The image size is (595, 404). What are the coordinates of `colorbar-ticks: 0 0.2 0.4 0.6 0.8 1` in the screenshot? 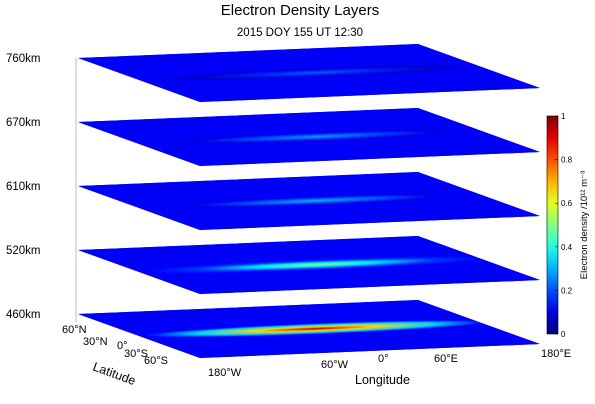 It's located at (564, 225).